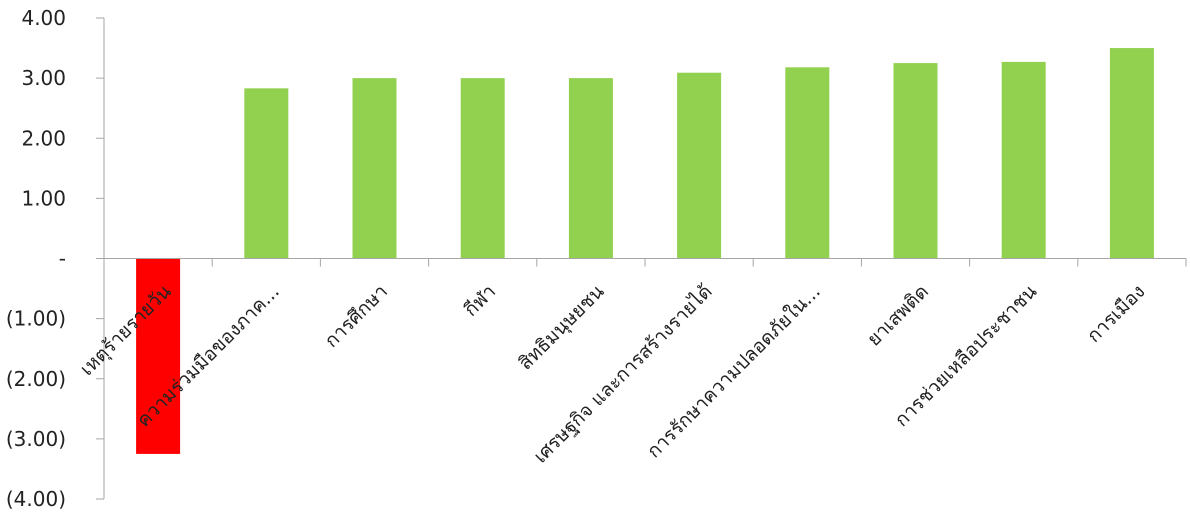 The image size is (1190, 514). Describe the element at coordinates (36, 319) in the screenshot. I see `y-tick-label: (1.00)` at that location.